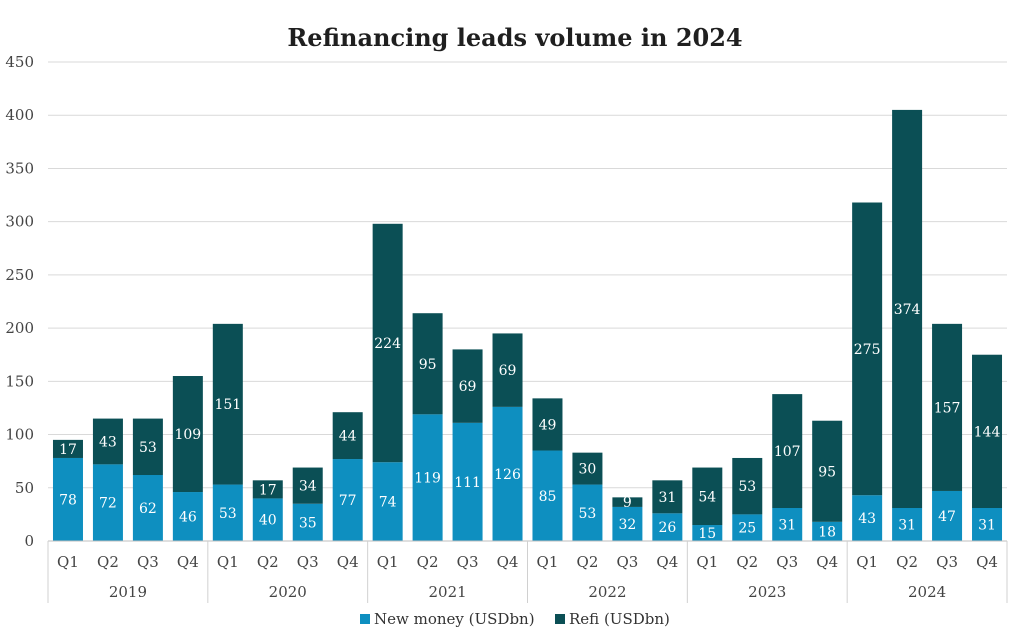 The width and height of the screenshot is (1024, 643). I want to click on data-label-refi: 34, so click(308, 487).